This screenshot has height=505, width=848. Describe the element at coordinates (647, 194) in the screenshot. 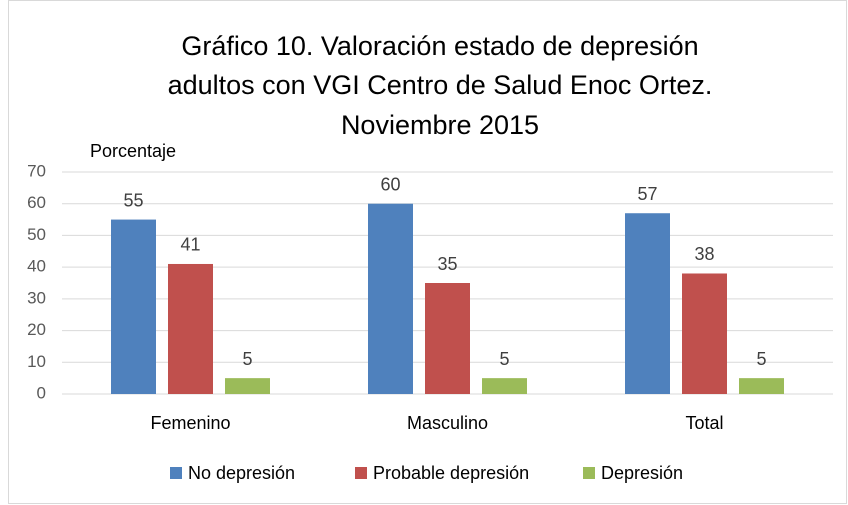

I see `data-label: 57` at that location.